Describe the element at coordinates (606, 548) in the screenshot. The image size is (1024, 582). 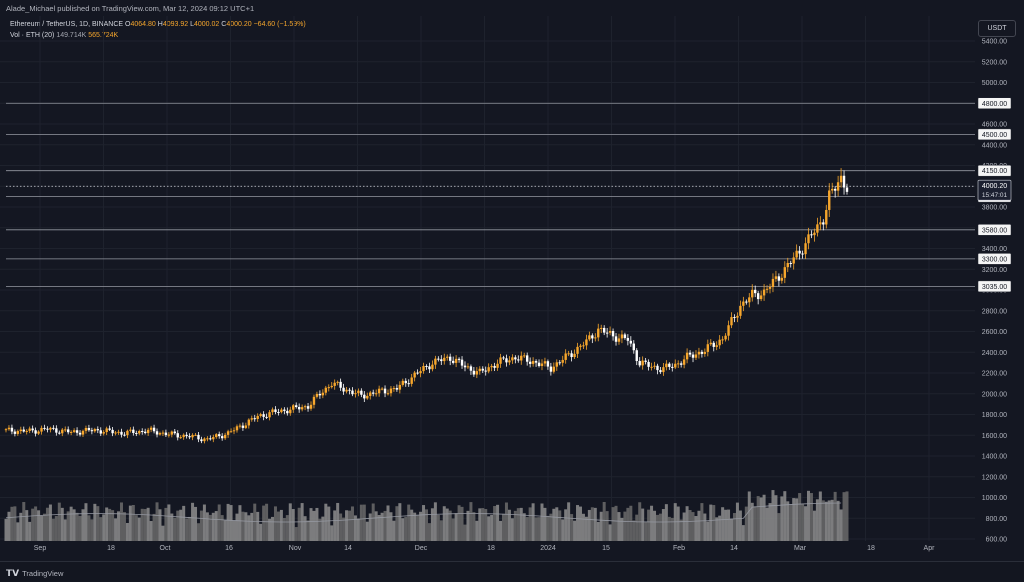
I see `time-tick-label: 15` at that location.